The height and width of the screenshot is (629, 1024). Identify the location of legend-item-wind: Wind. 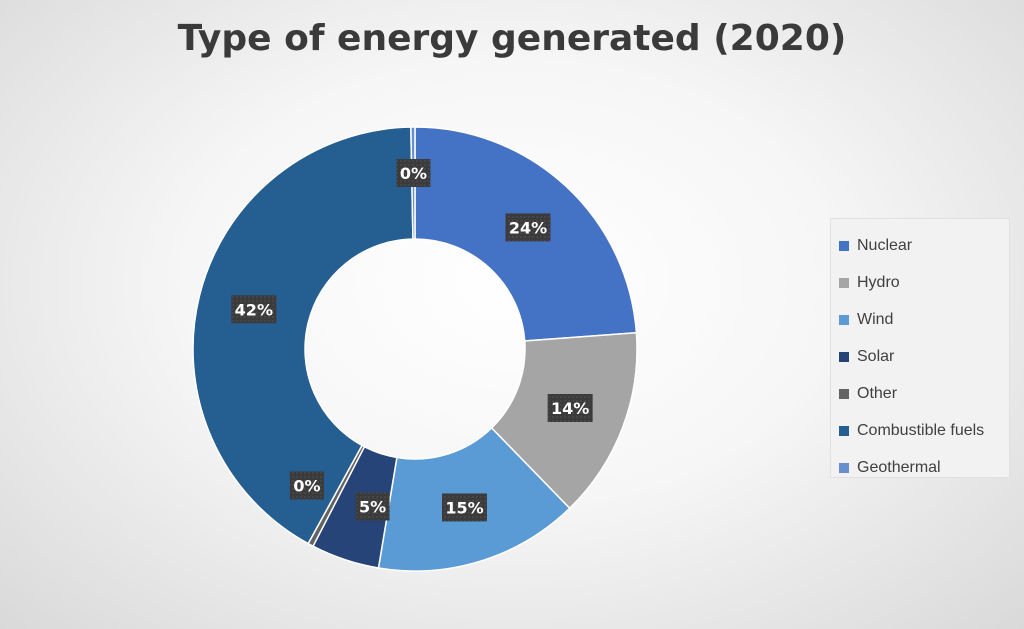
(924, 319).